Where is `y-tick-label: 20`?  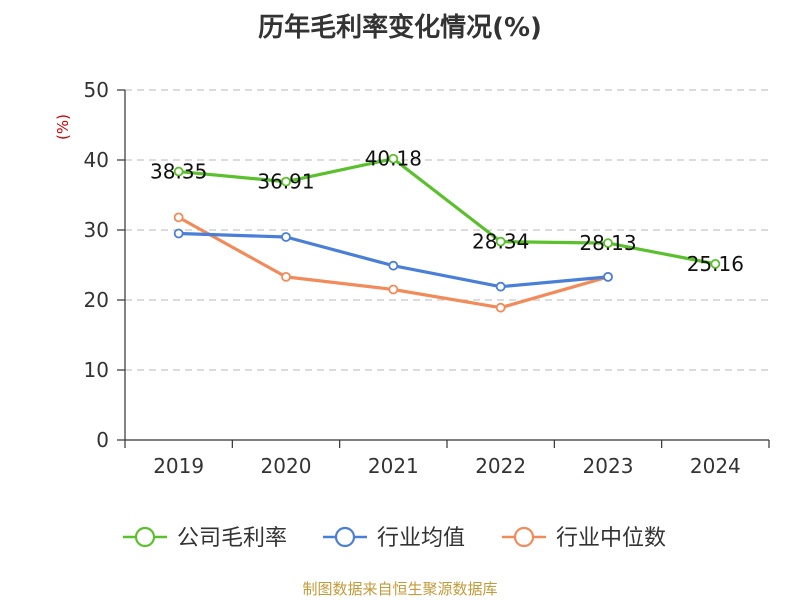
y-tick-label: 20 is located at coordinates (96, 300).